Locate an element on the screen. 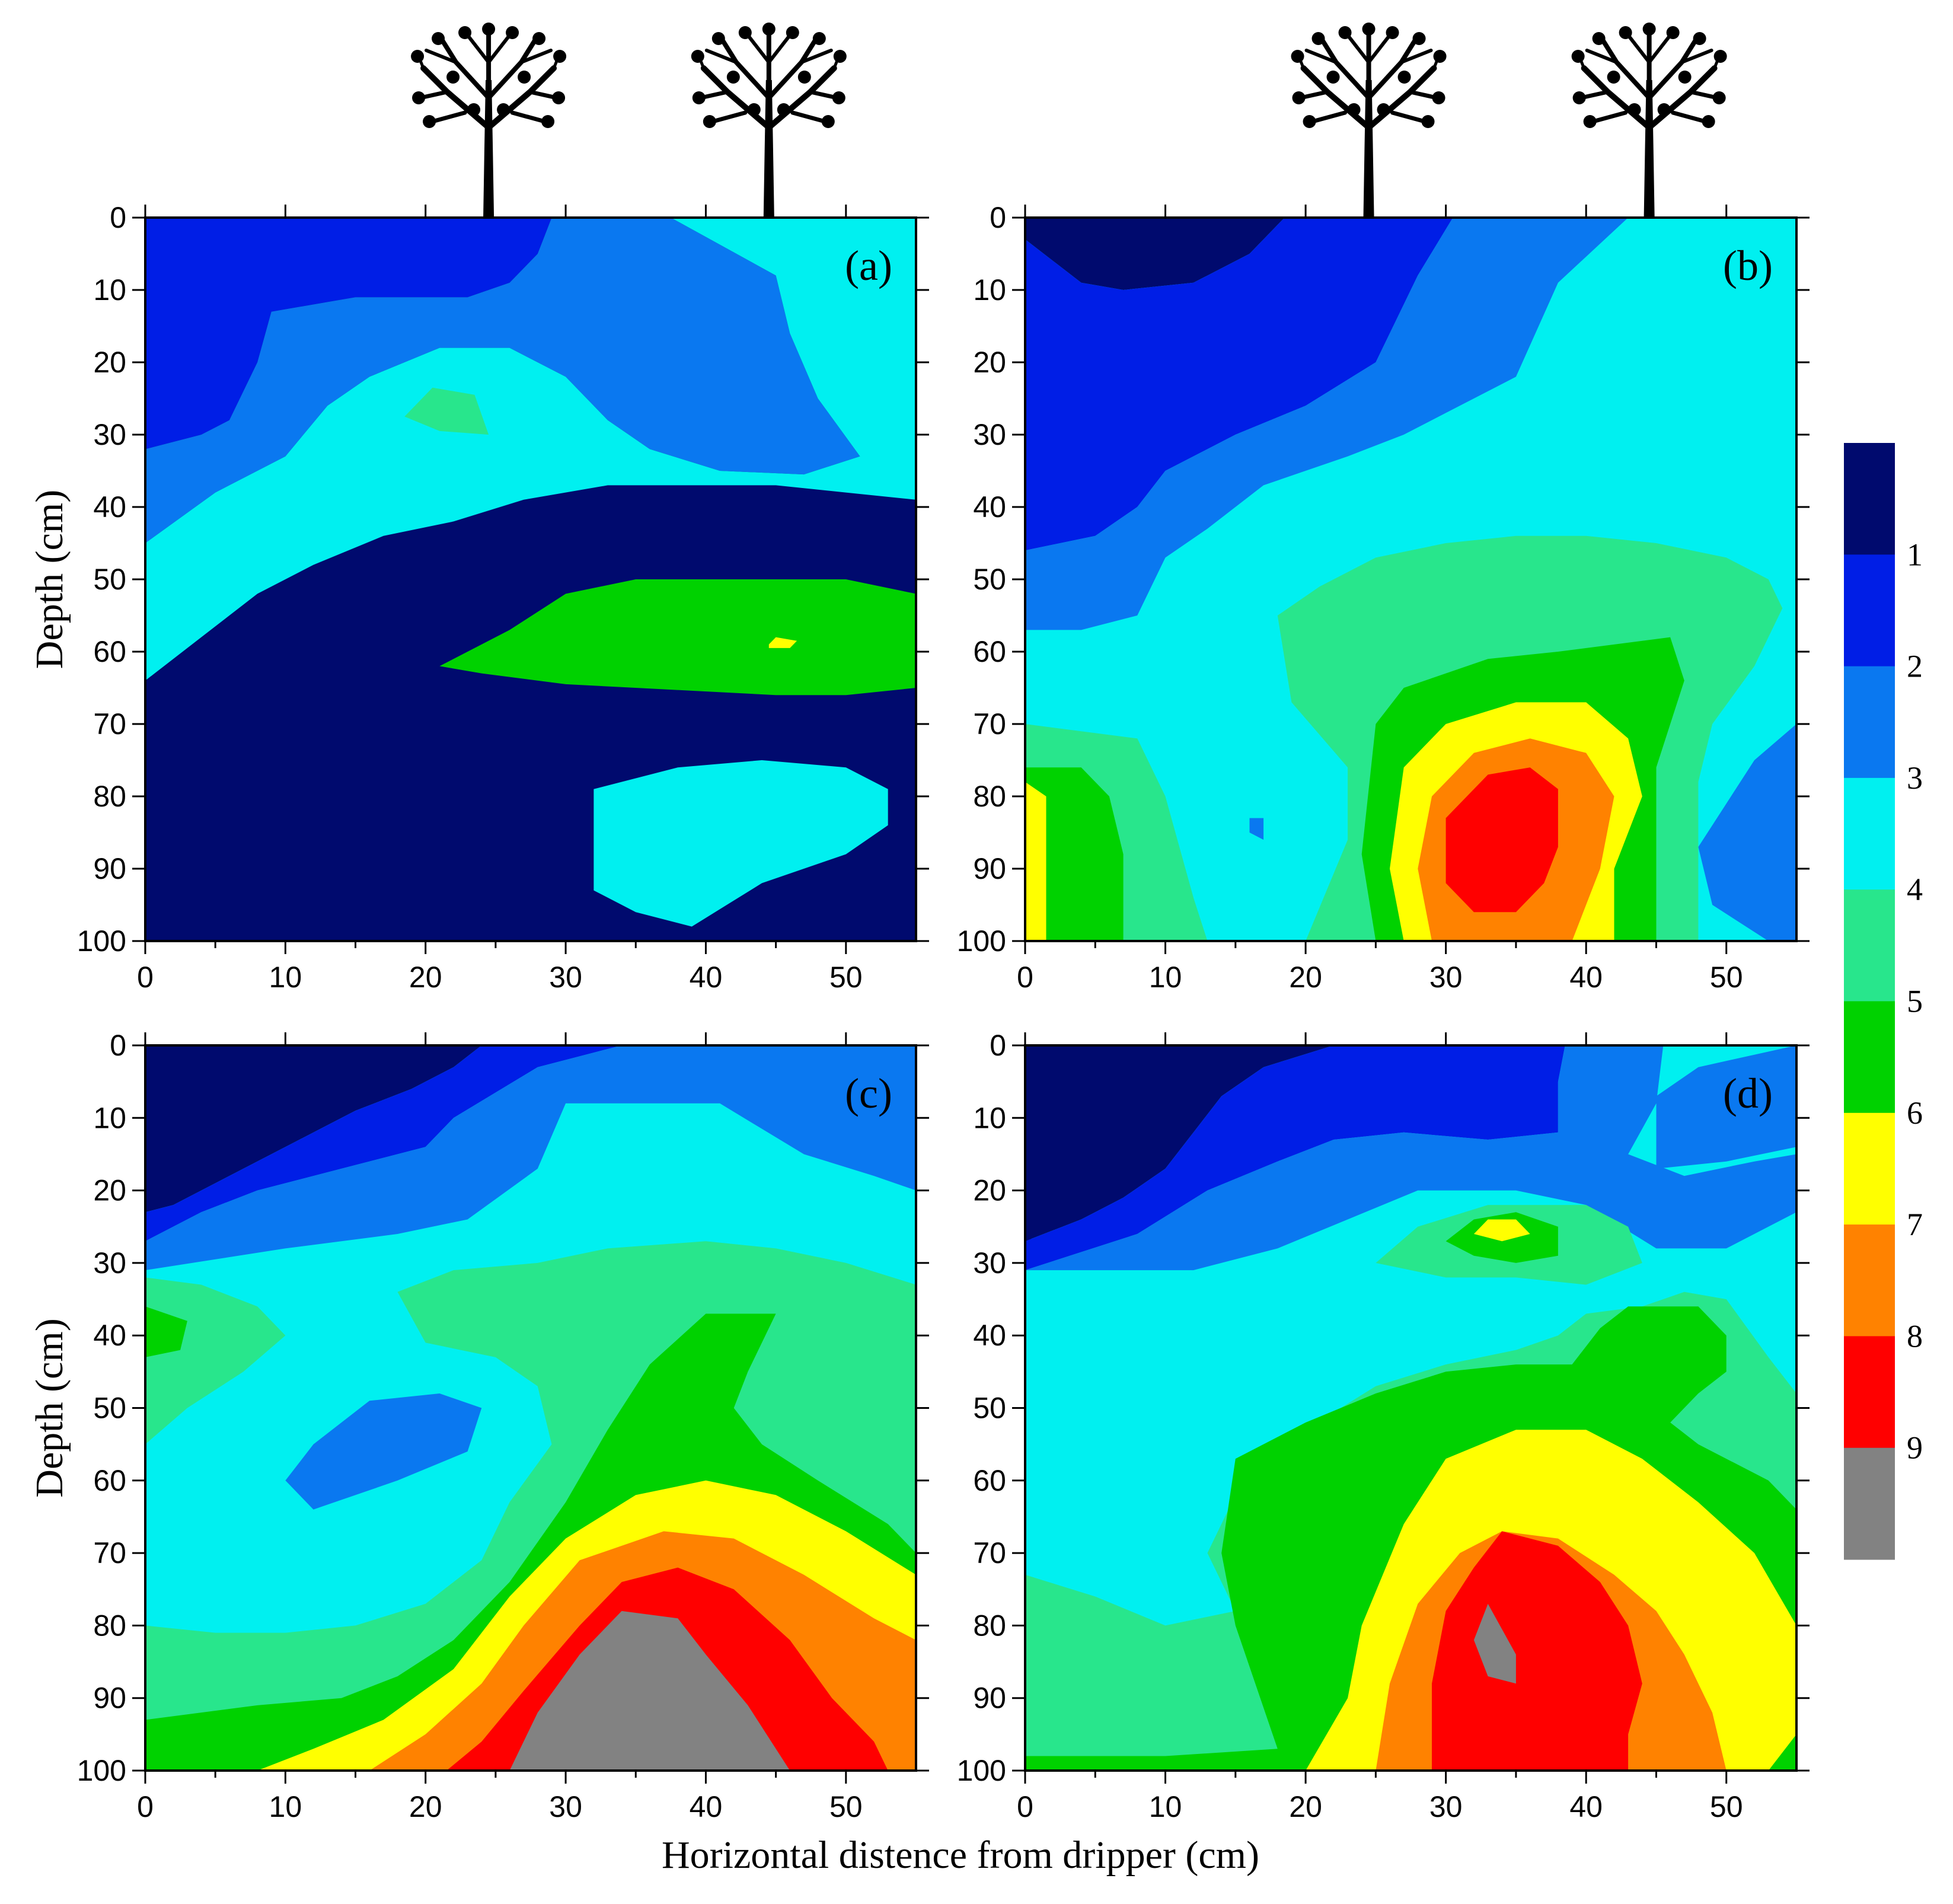  colorbar-label: 7 is located at coordinates (1915, 1224).